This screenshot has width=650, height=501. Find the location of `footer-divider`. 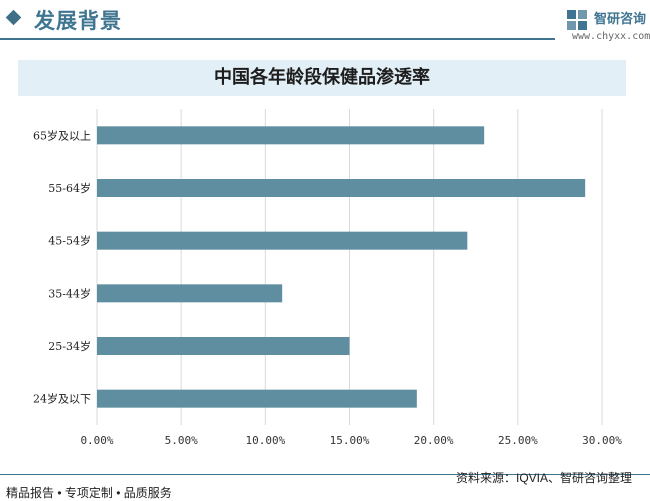

footer-divider is located at coordinates (325, 474).